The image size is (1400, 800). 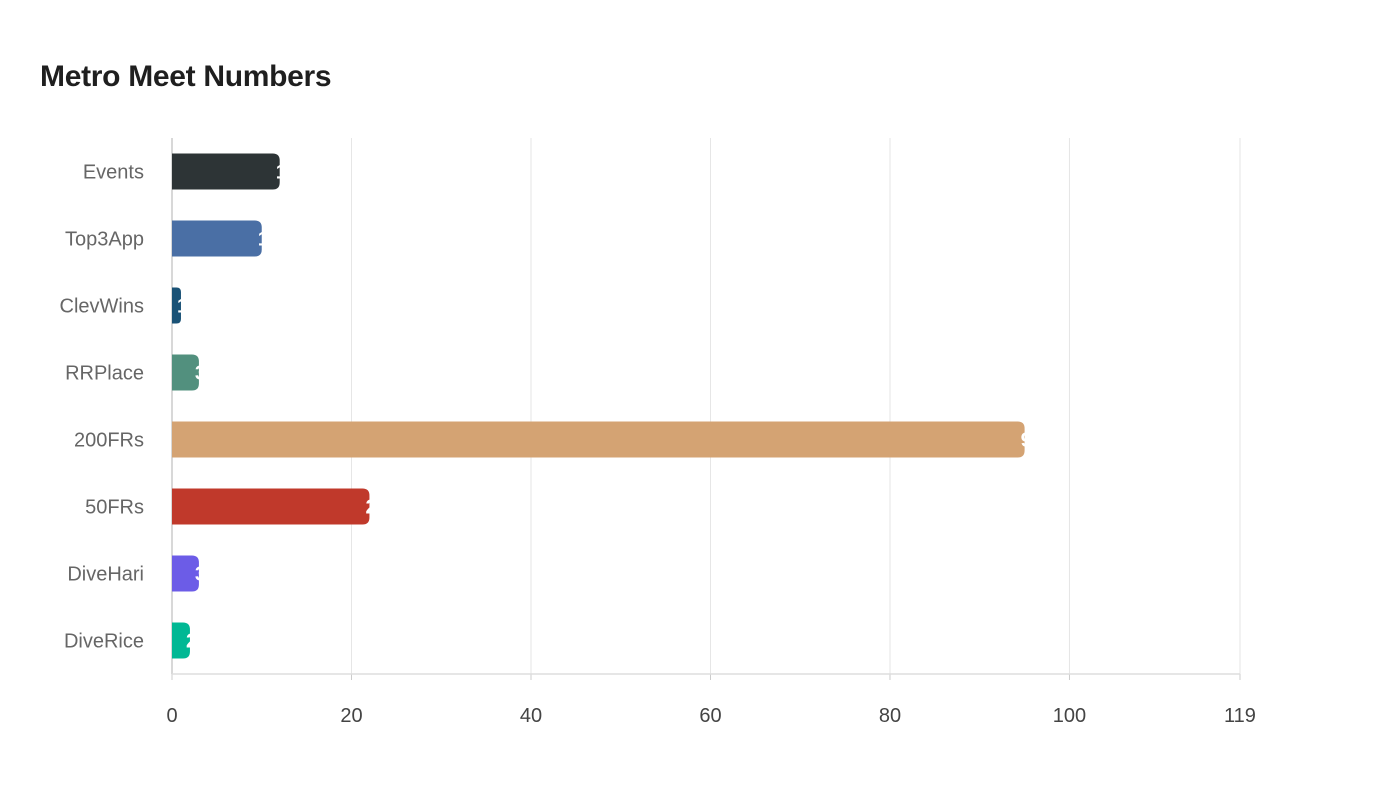 What do you see at coordinates (531, 716) in the screenshot?
I see `x-tick-label: 40` at bounding box center [531, 716].